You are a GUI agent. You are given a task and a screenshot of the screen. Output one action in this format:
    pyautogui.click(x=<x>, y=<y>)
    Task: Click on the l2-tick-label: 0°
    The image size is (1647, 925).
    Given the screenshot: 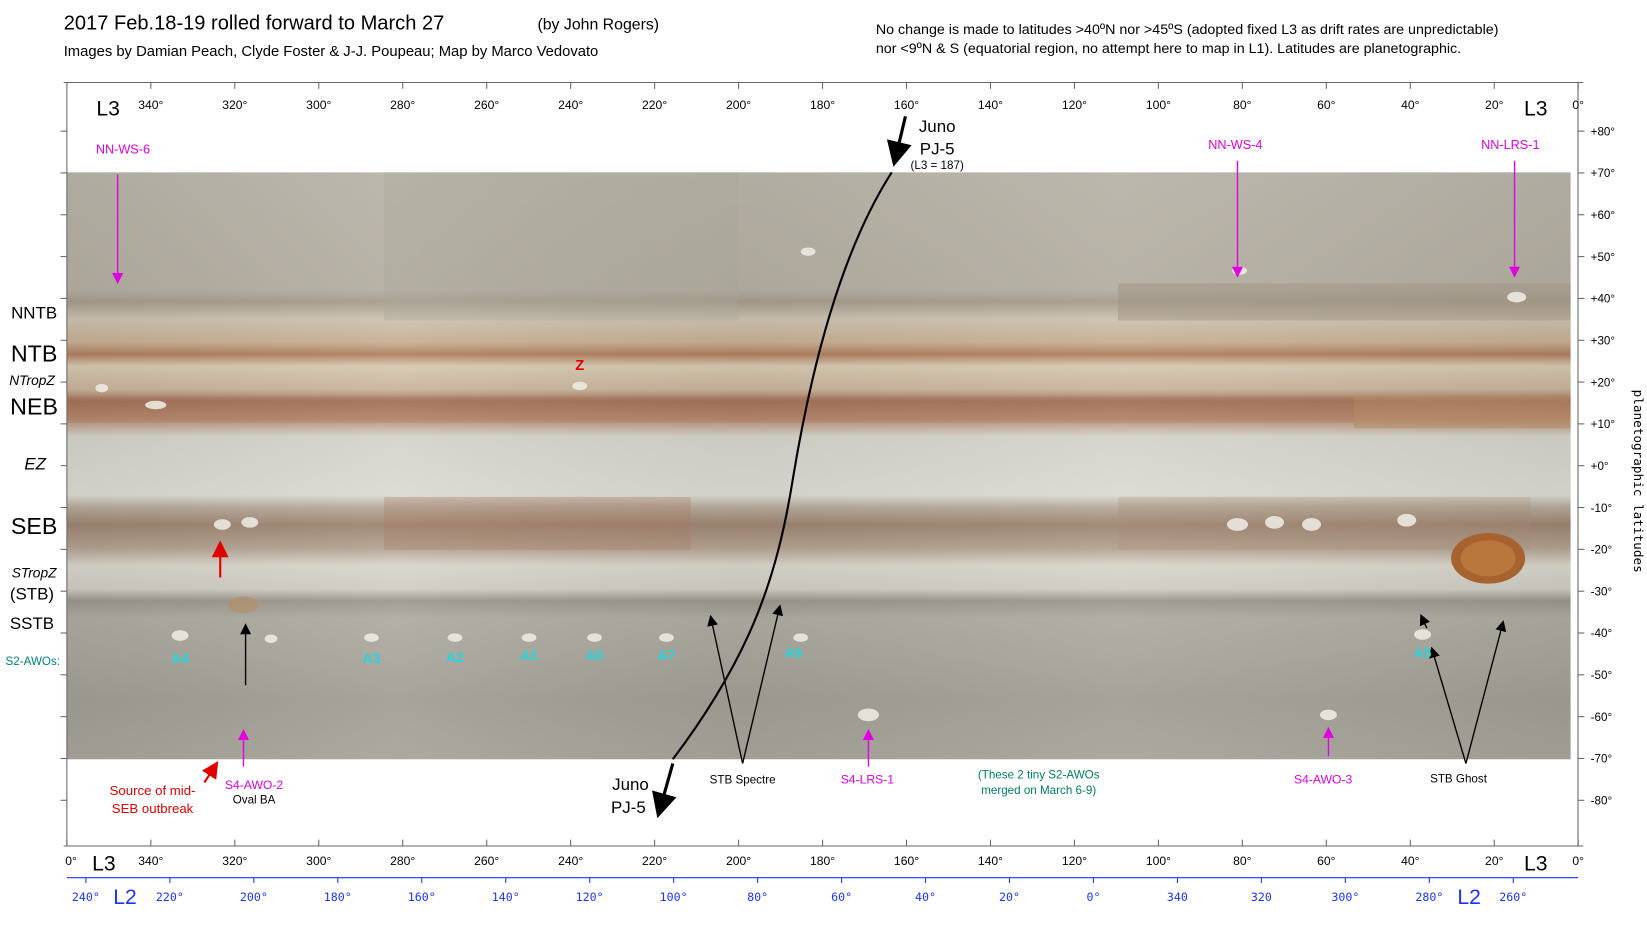 What is the action you would take?
    pyautogui.click(x=1093, y=897)
    